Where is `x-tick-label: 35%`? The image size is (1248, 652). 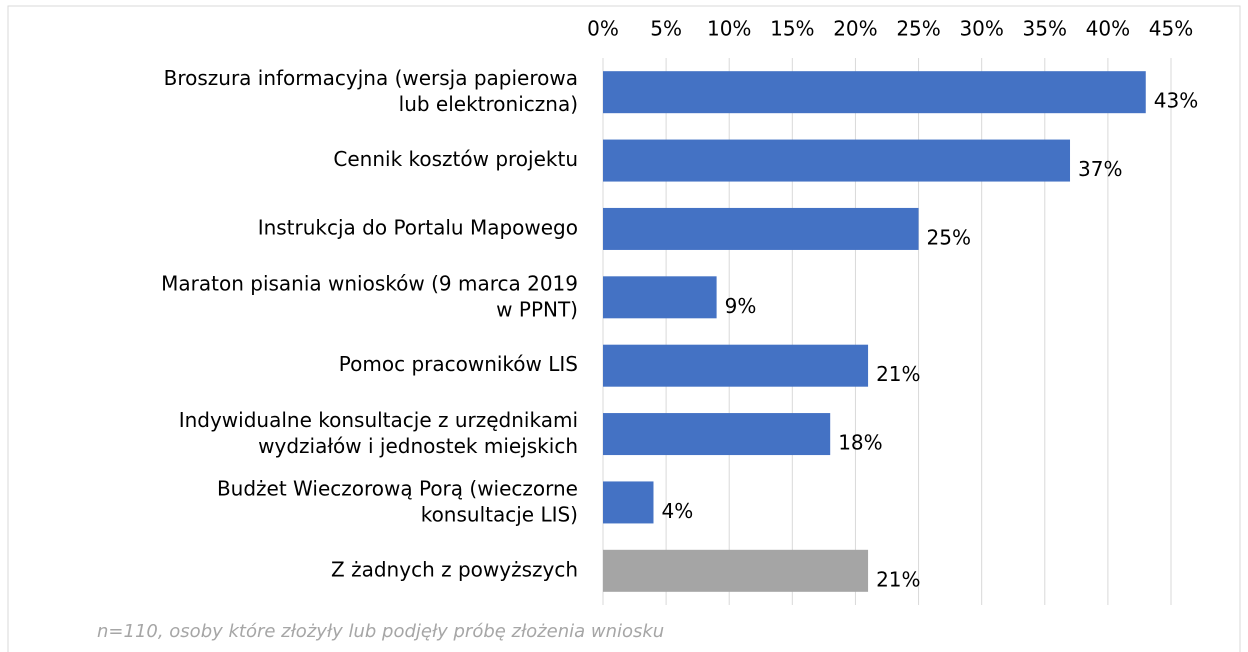 x-tick-label: 35% is located at coordinates (1045, 29).